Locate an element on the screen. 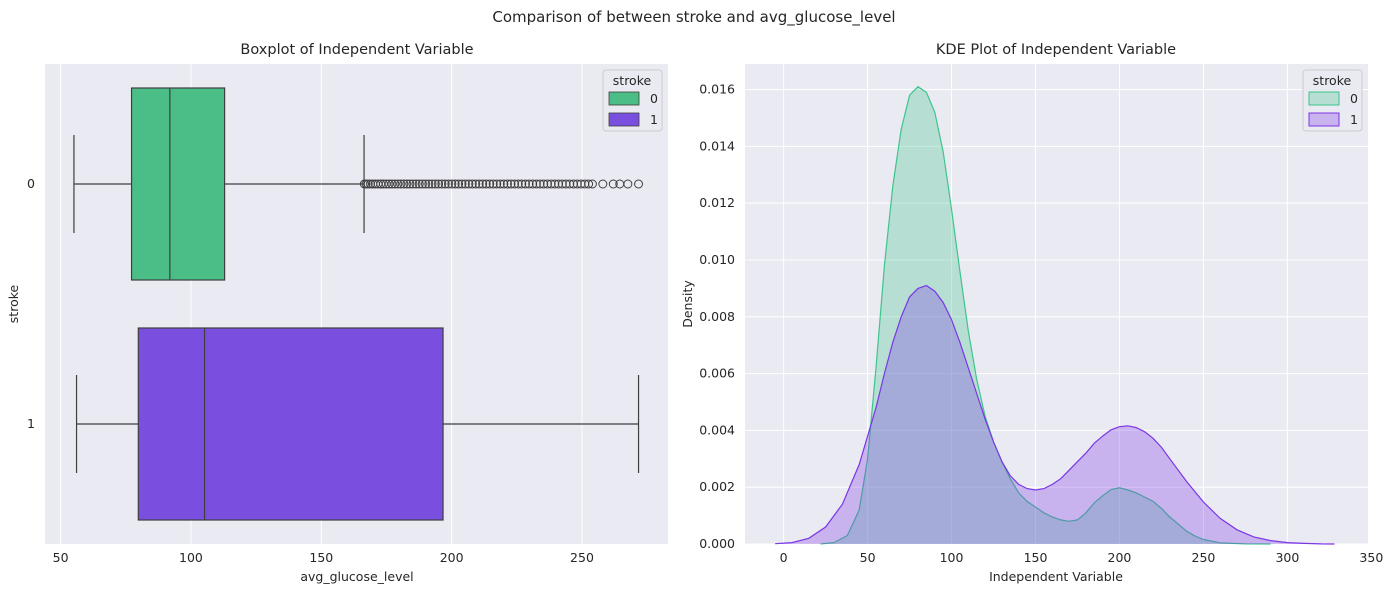 Image resolution: width=1389 pixels, height=592 pixels. boxplot-xtick-label: 100 is located at coordinates (191, 557).